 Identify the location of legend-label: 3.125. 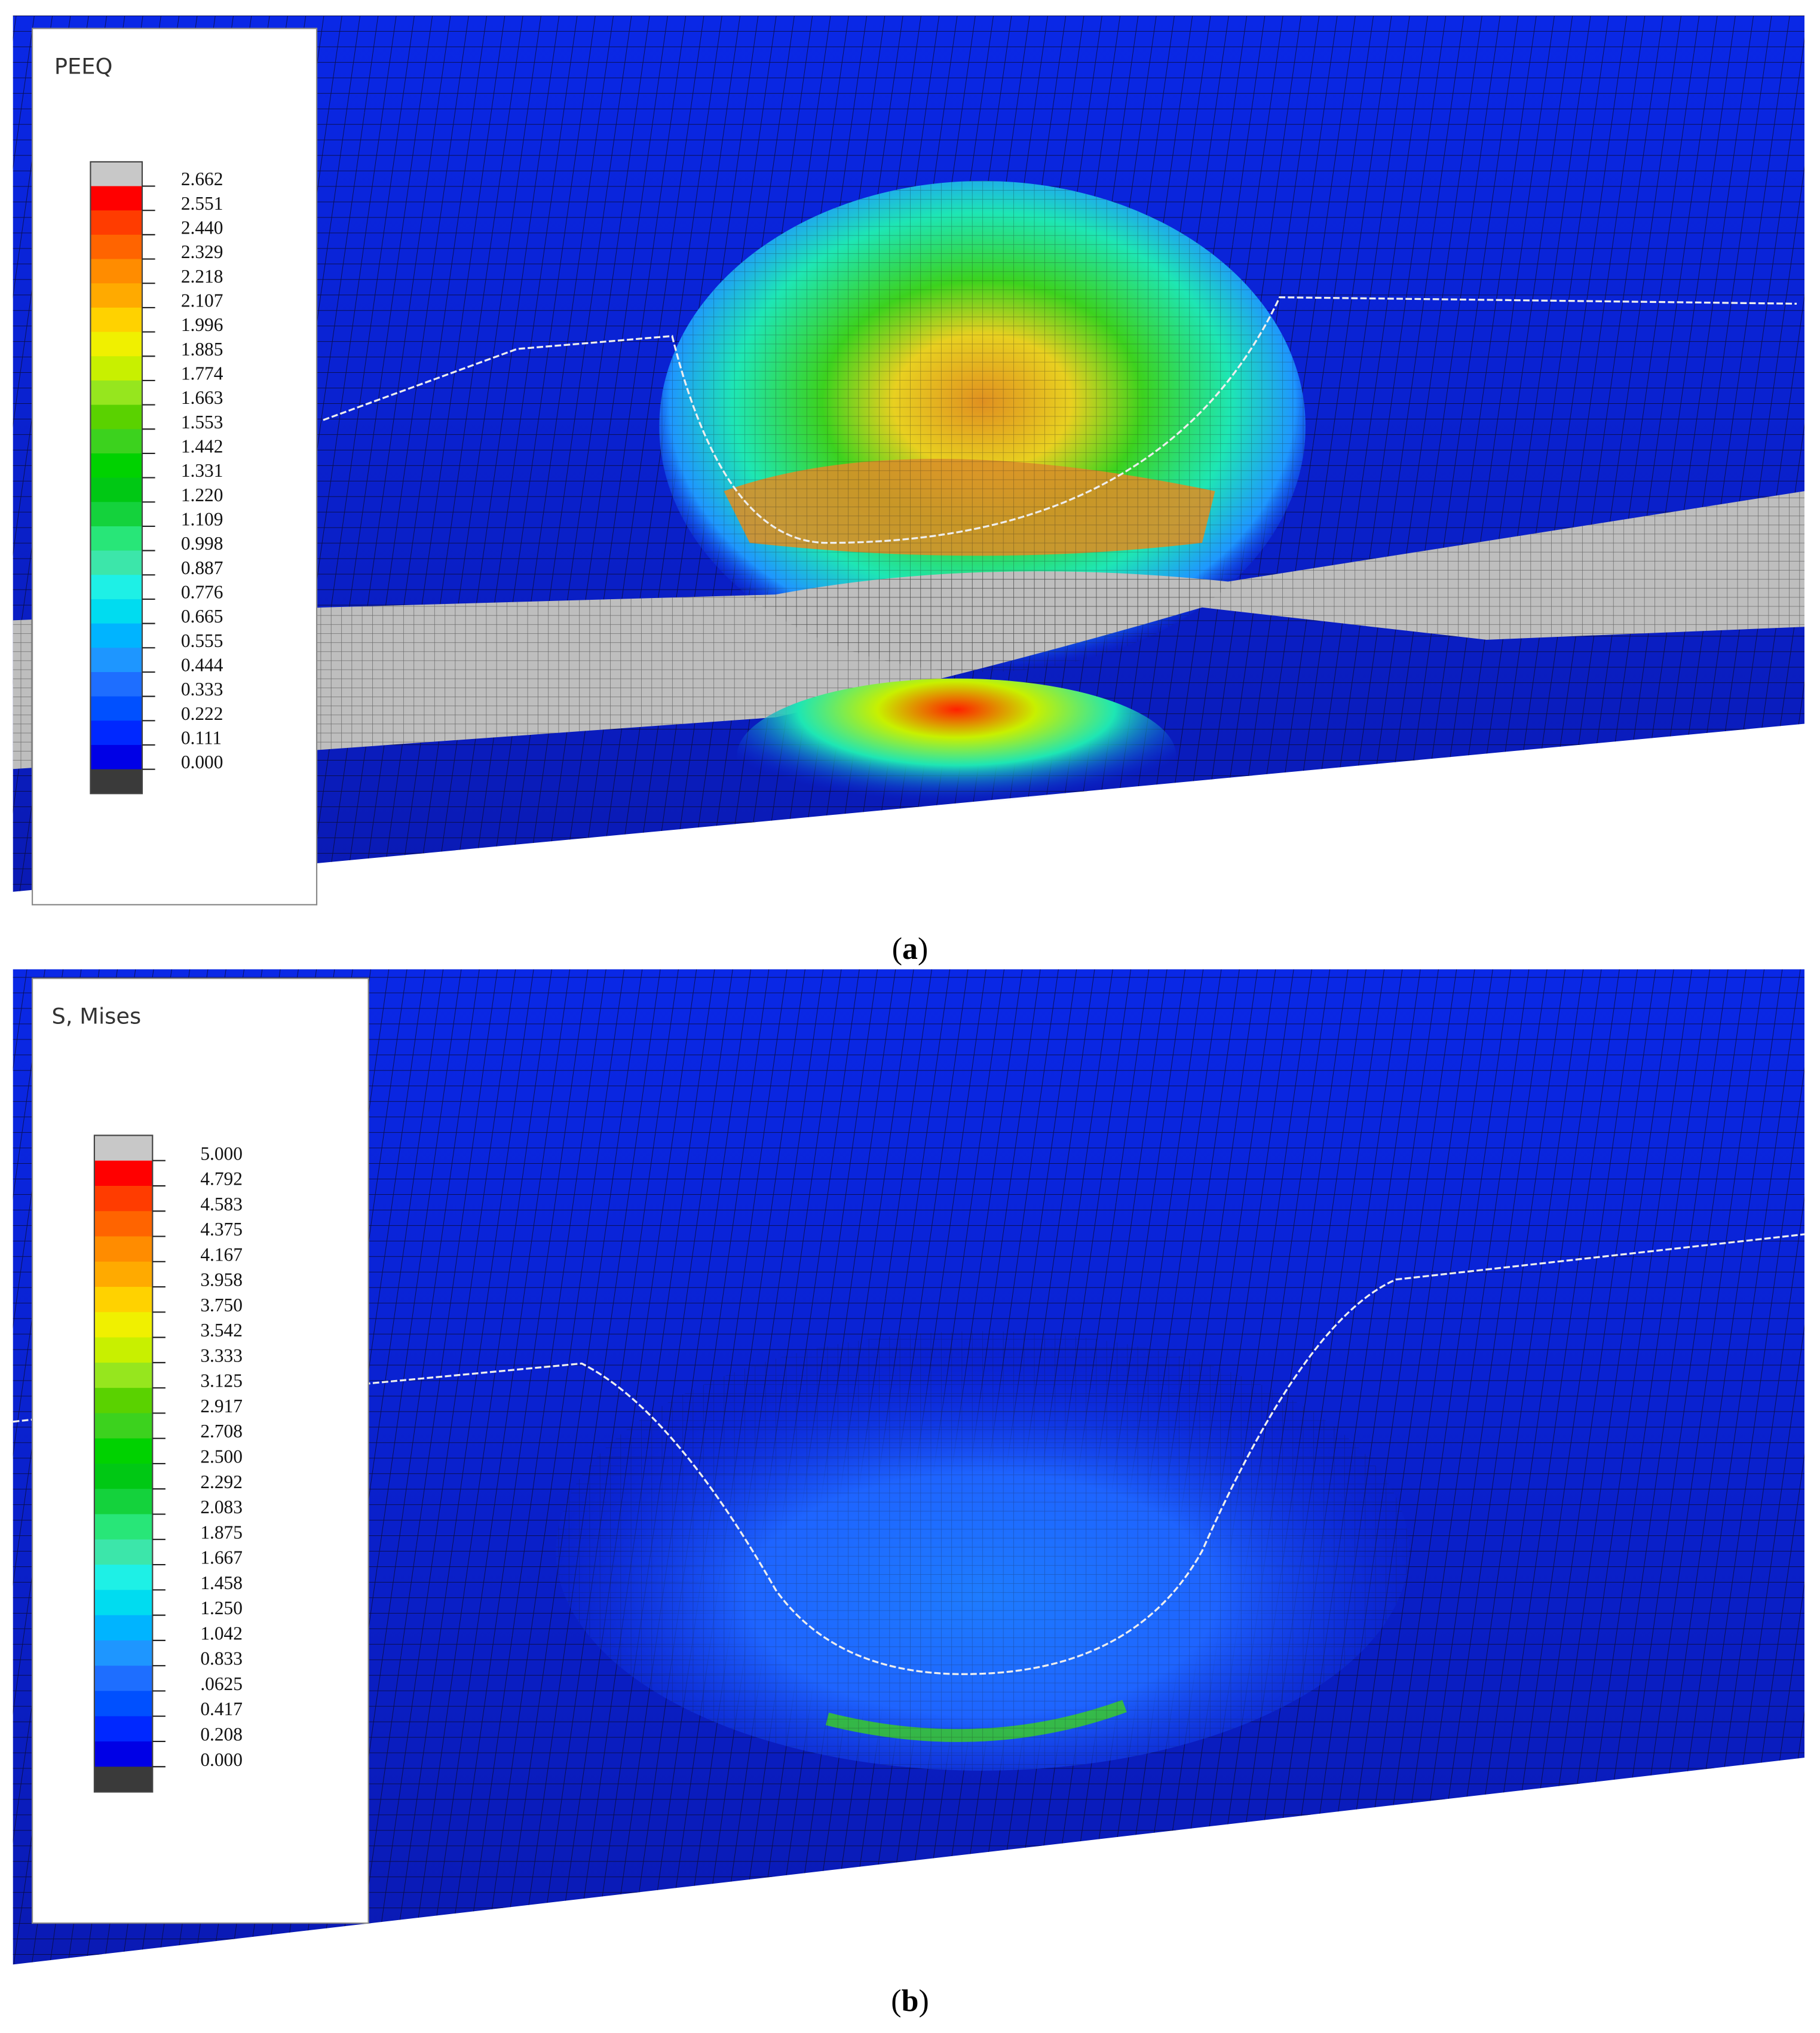
(222, 1380).